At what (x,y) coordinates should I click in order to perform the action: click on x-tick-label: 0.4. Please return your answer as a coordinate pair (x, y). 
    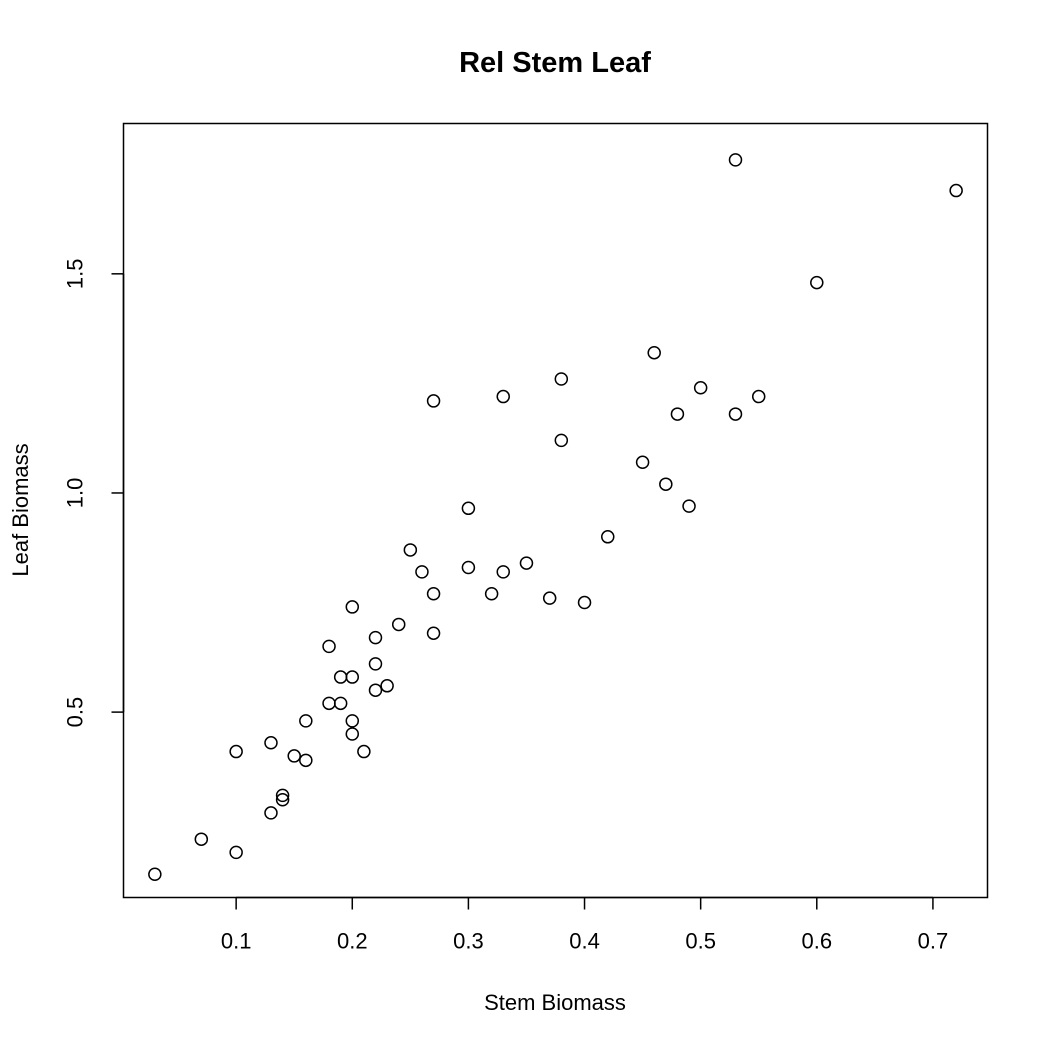
    Looking at the image, I should click on (584, 941).